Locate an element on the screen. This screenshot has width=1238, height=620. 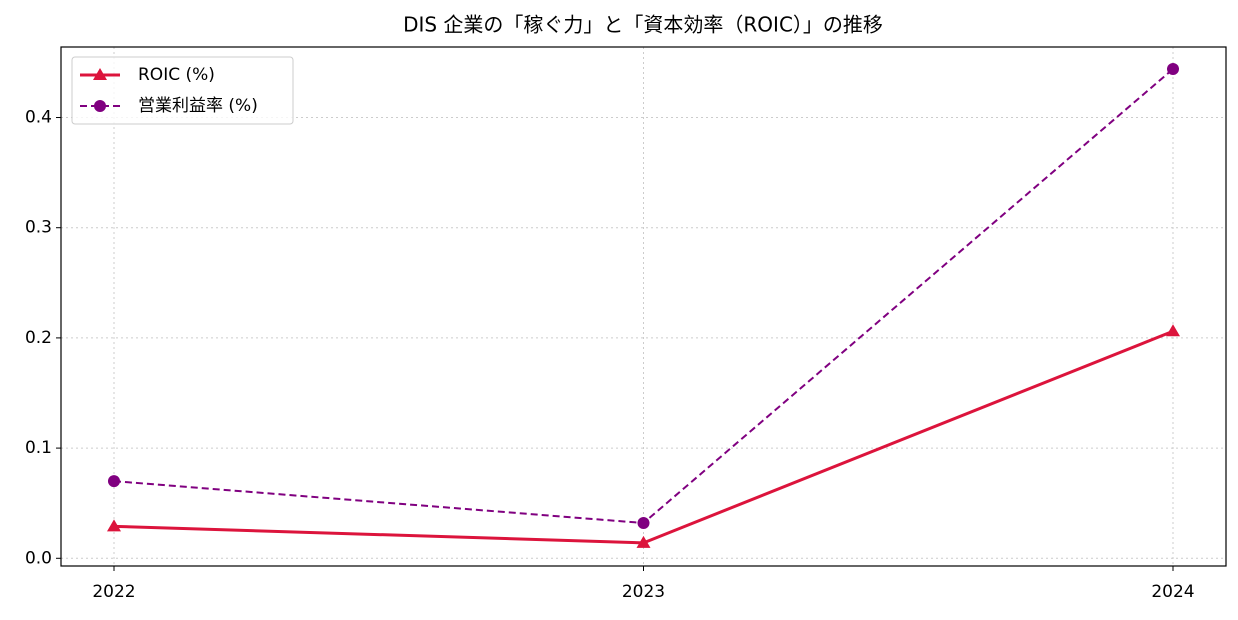
x-tick-label: 2024 is located at coordinates (1172, 592).